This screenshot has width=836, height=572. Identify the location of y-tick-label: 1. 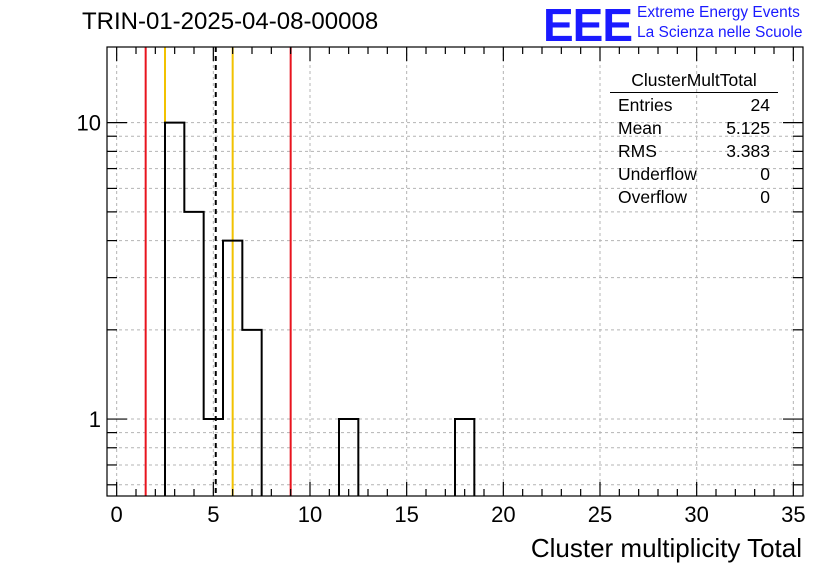
(95, 419).